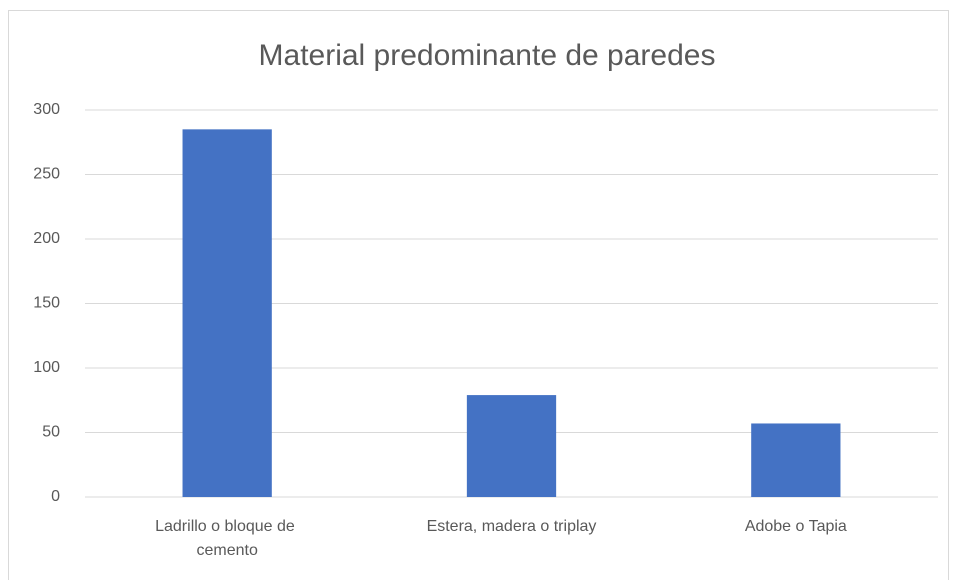 Image resolution: width=953 pixels, height=580 pixels. What do you see at coordinates (796, 526) in the screenshot?
I see `x-tick-label: Adobe o Tapia` at bounding box center [796, 526].